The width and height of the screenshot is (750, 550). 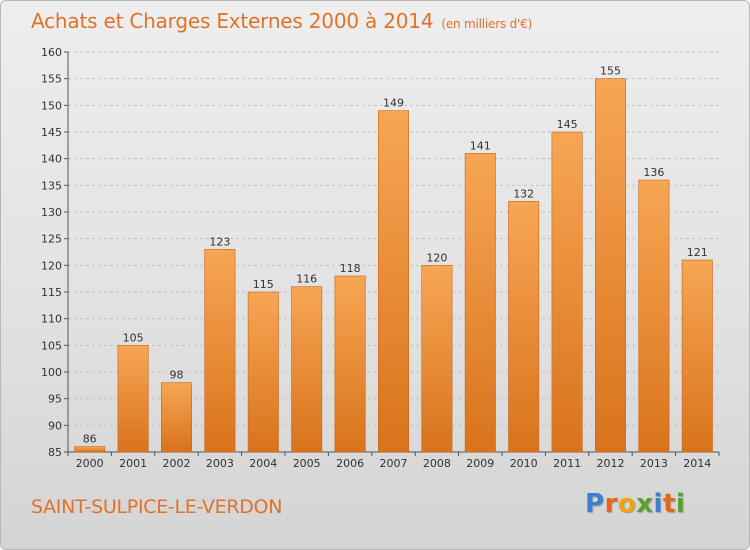 What do you see at coordinates (393, 103) in the screenshot?
I see `value-label-2007: 149` at bounding box center [393, 103].